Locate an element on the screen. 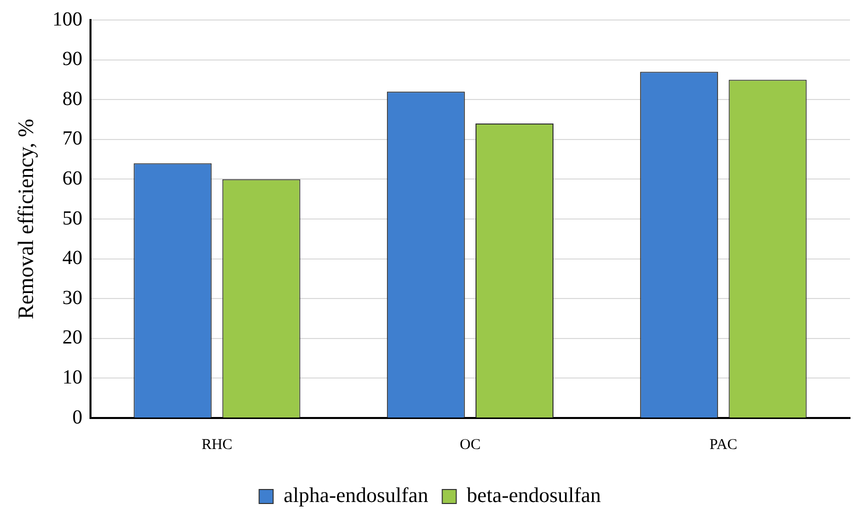 This screenshot has height=522, width=855. y-tick-label: 20 is located at coordinates (72, 337).